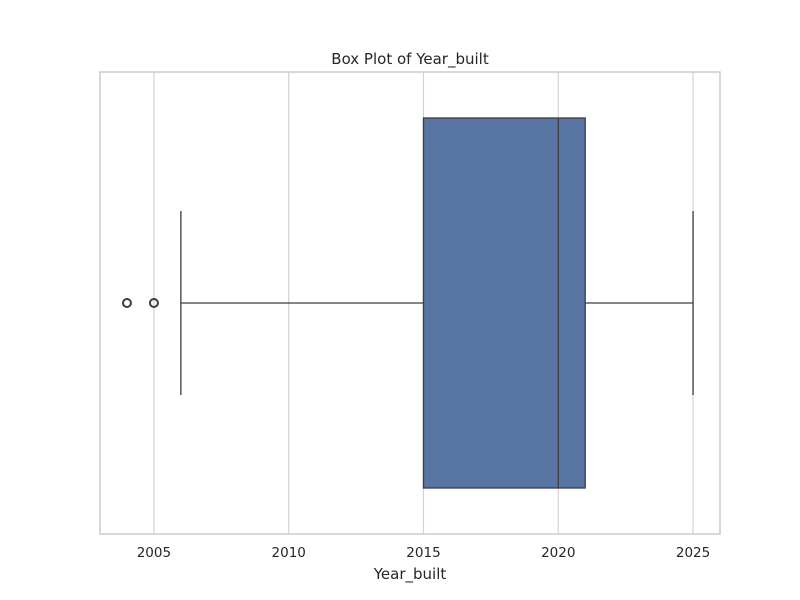 The height and width of the screenshot is (600, 800). What do you see at coordinates (410, 574) in the screenshot?
I see `x-axis-label: Year_built` at bounding box center [410, 574].